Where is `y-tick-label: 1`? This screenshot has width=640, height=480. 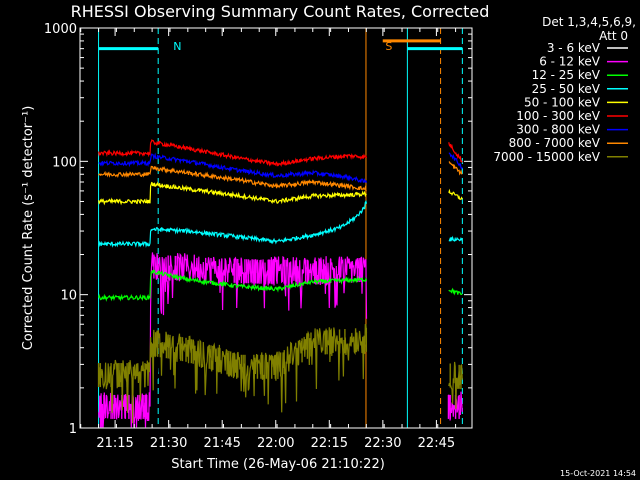 y-tick-label: 1 is located at coordinates (73, 429).